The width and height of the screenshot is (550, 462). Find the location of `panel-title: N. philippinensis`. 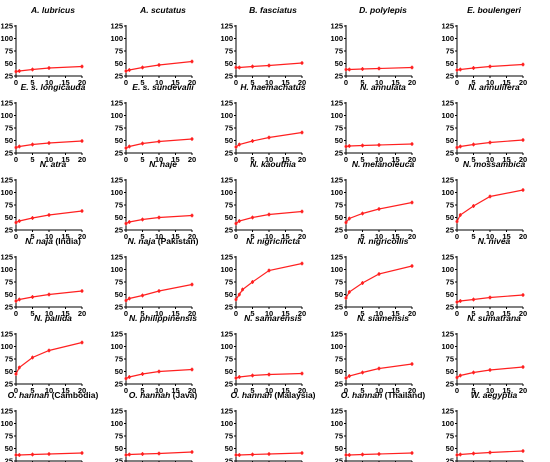

panel-title: N. philippinensis is located at coordinates (163, 318).